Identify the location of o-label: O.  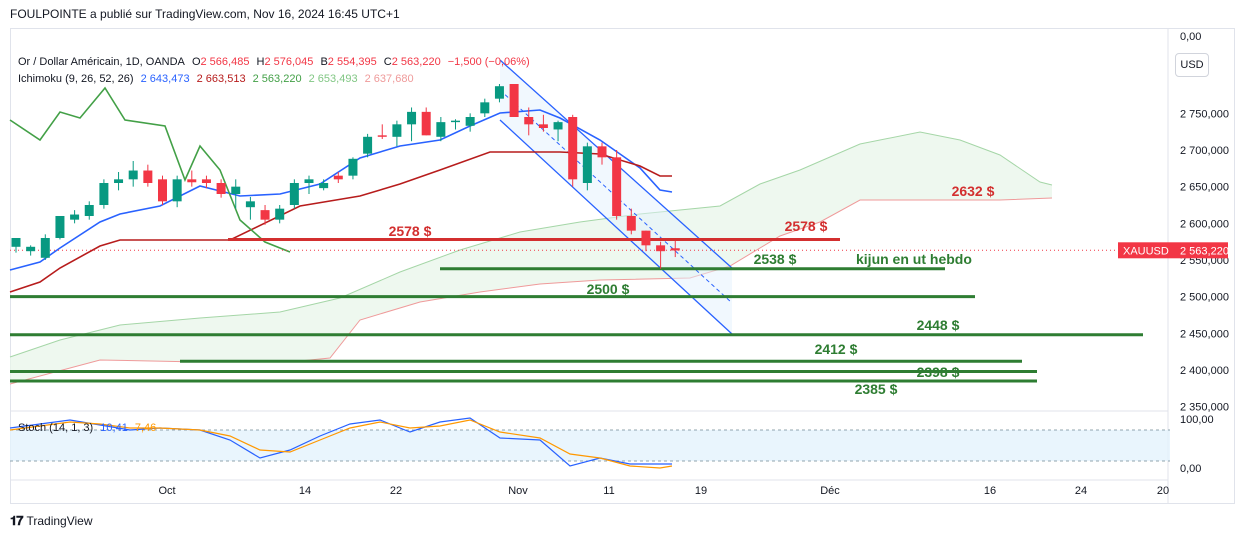
(196, 62).